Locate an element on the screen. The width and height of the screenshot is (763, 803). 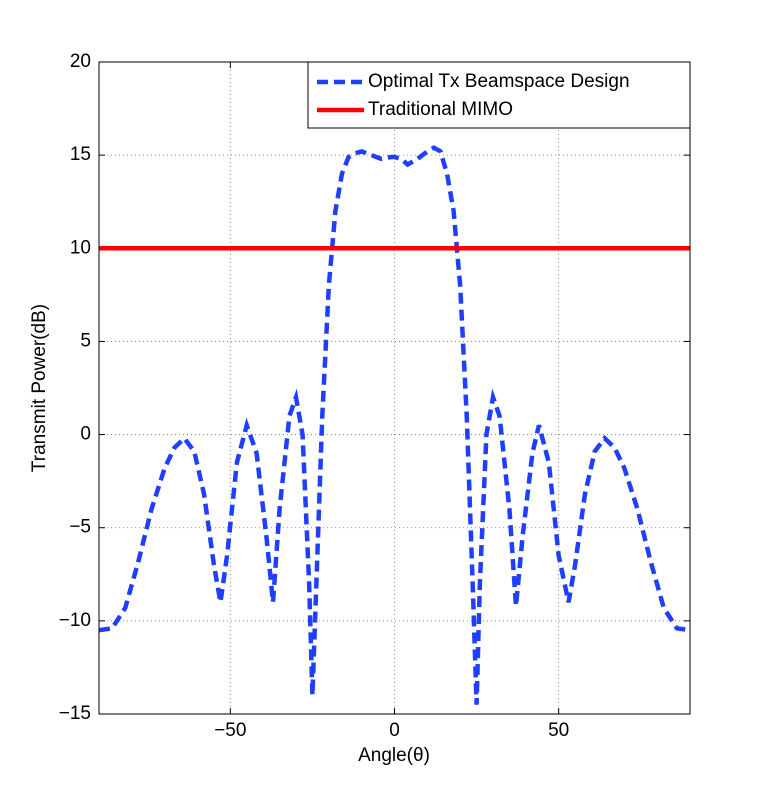
legend-label: Traditional MIMO is located at coordinates (440, 109).